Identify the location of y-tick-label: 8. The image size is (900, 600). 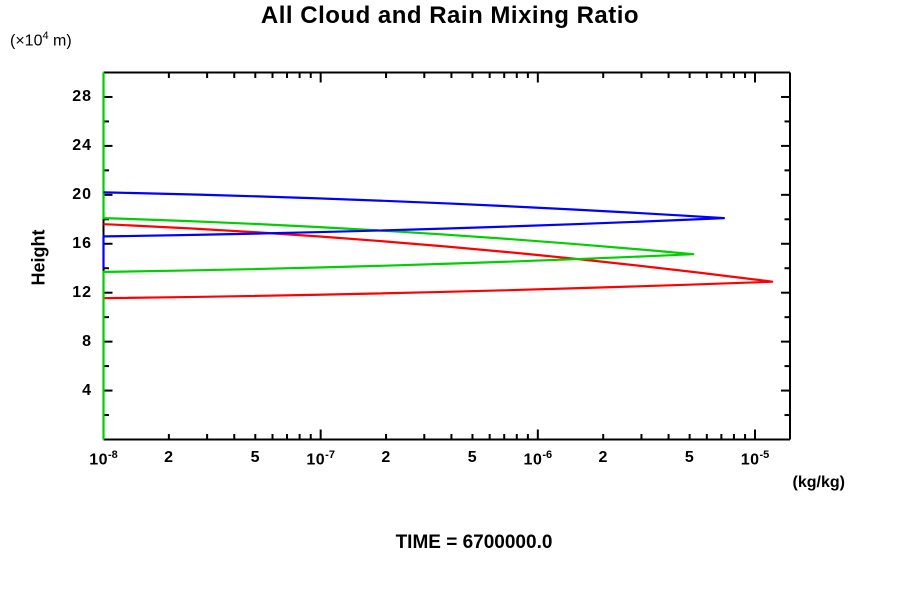
(87, 341).